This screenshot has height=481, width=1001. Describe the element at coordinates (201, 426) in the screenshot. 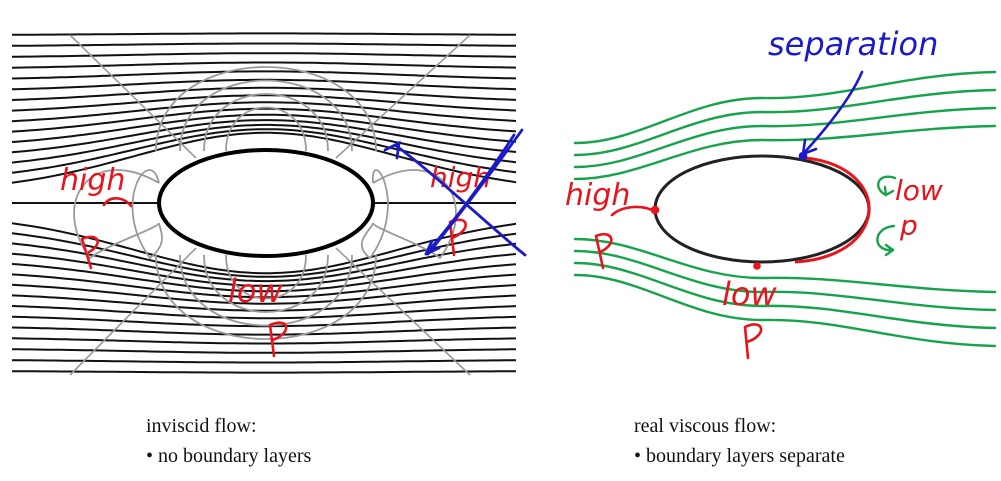

I see `inviscid-caption-title: inviscid flow:` at that location.